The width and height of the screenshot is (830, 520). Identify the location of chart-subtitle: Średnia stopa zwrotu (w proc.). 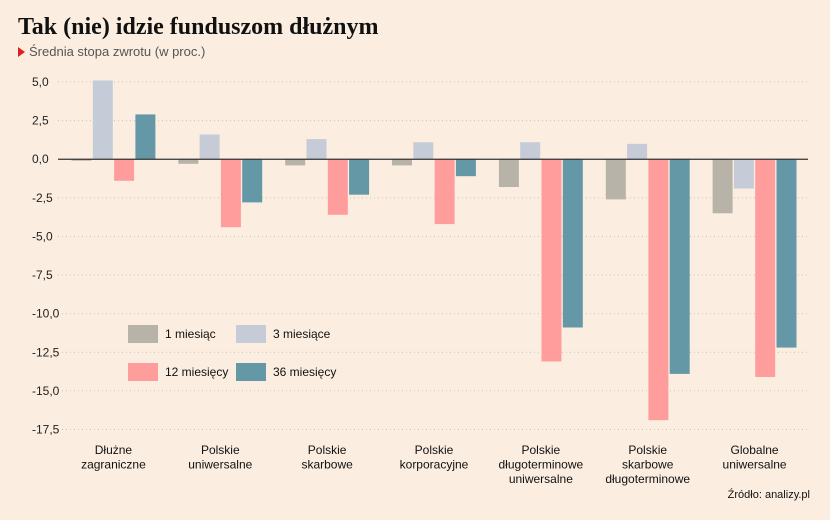
(111, 51).